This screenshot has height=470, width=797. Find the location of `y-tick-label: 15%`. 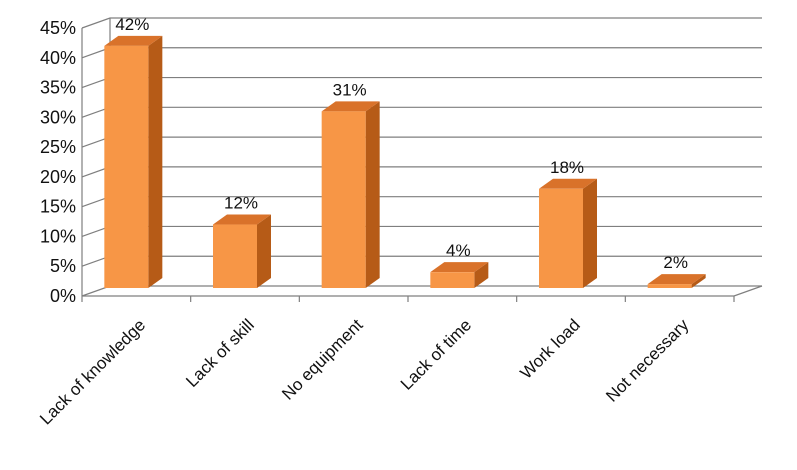

y-tick-label: 15% is located at coordinates (58, 207).